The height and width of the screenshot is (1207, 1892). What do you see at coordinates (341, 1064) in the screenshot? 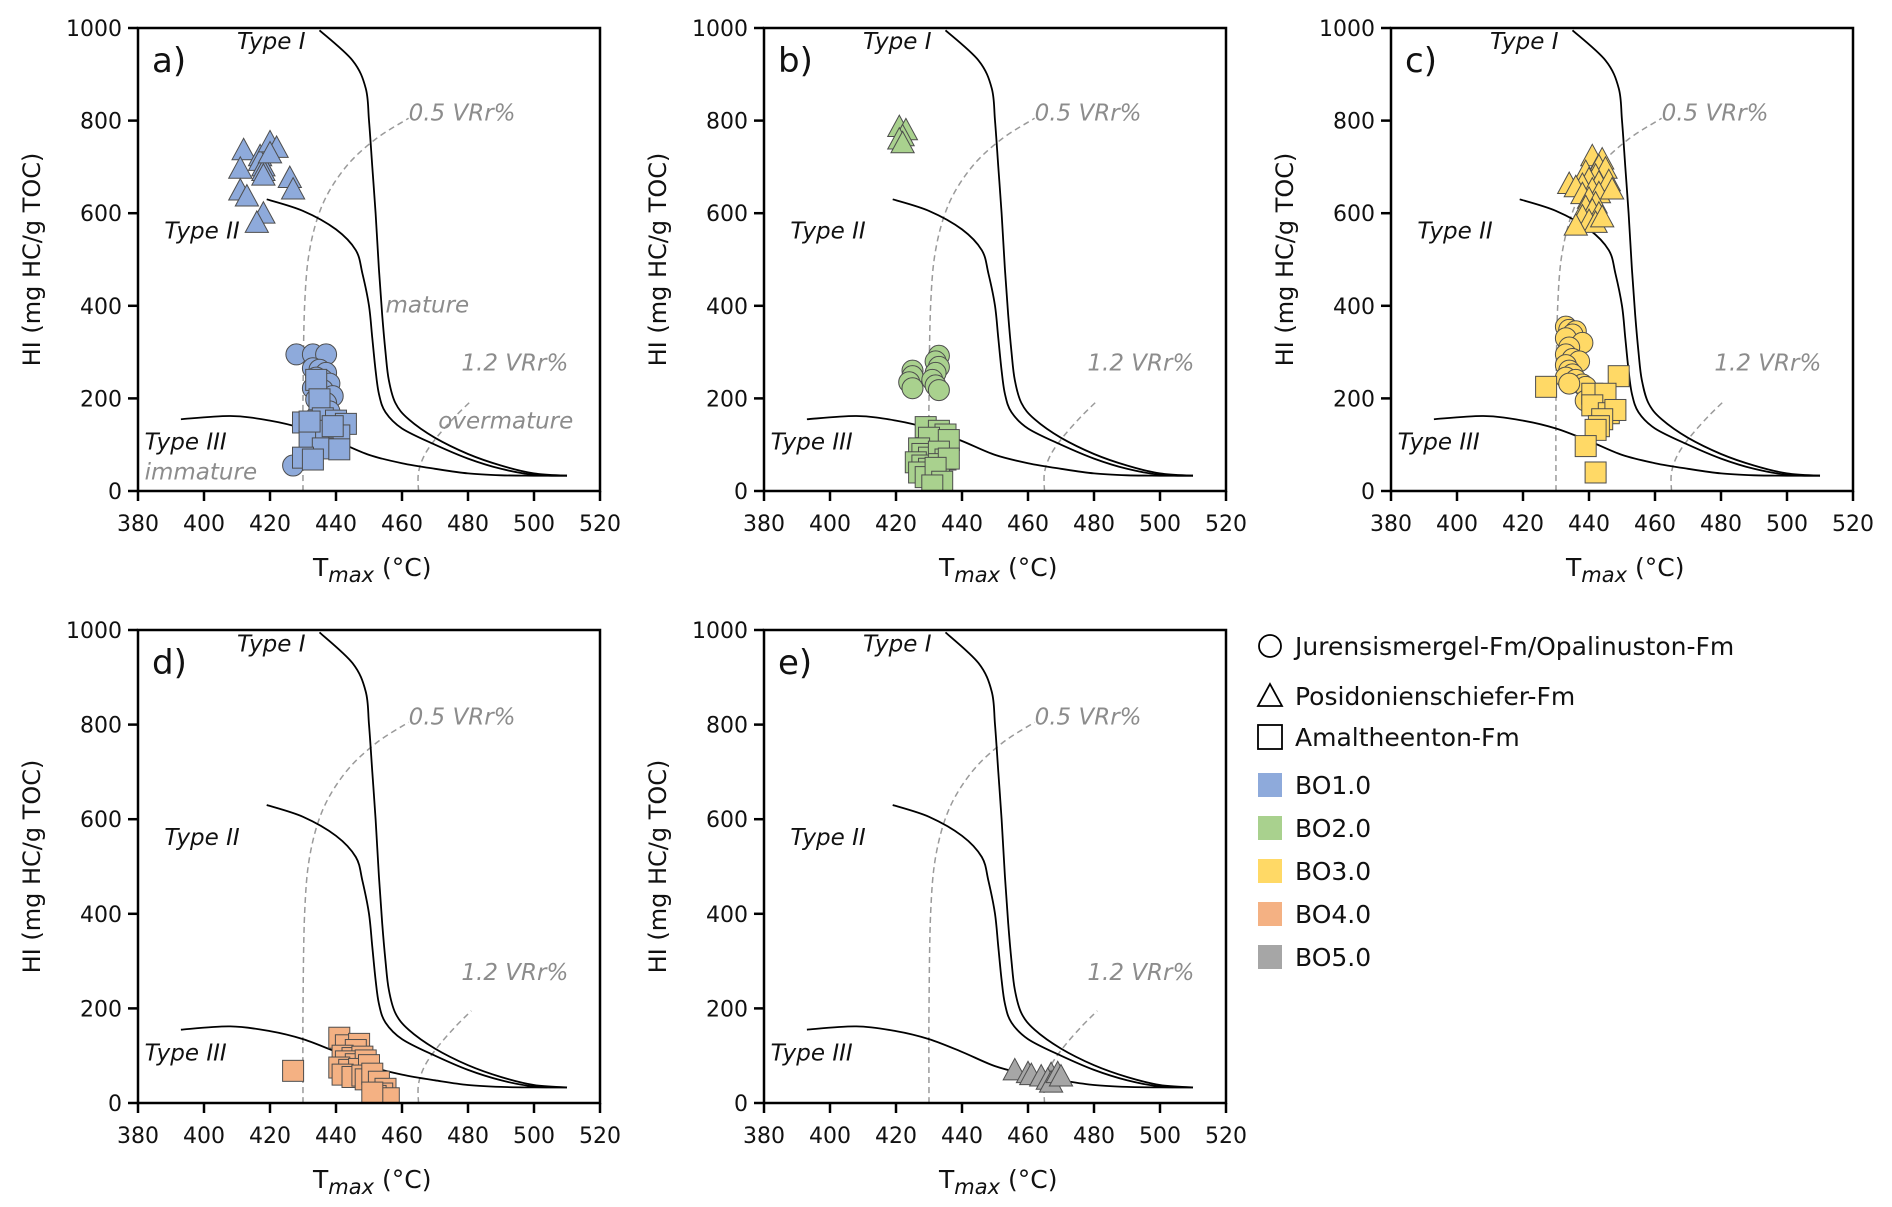
I see `series-square` at bounding box center [341, 1064].